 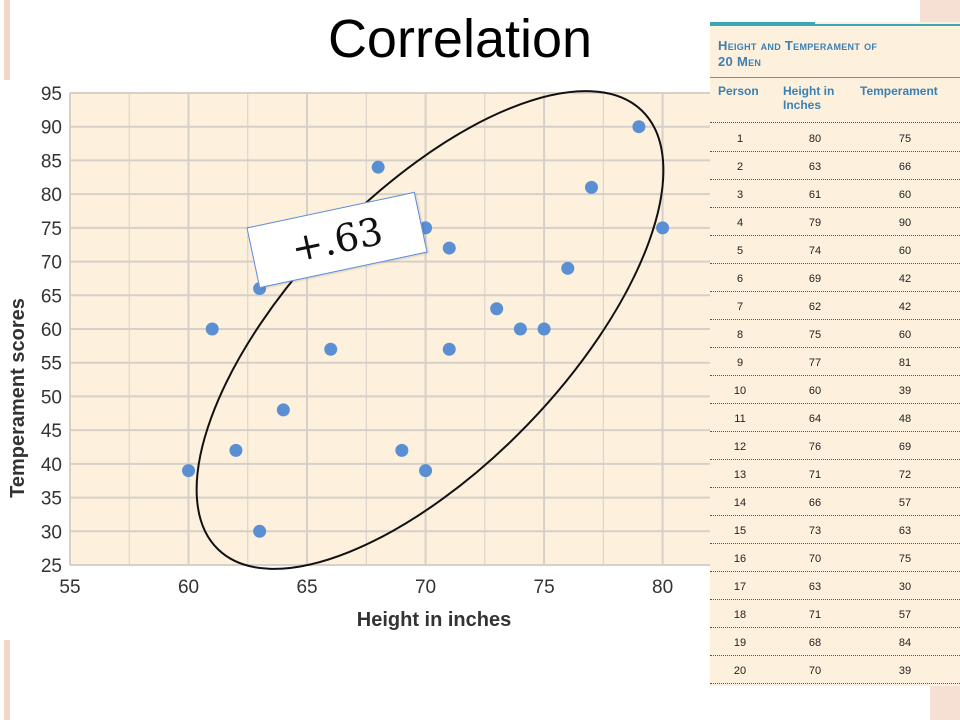 What do you see at coordinates (740, 363) in the screenshot?
I see `cell-person: 9` at bounding box center [740, 363].